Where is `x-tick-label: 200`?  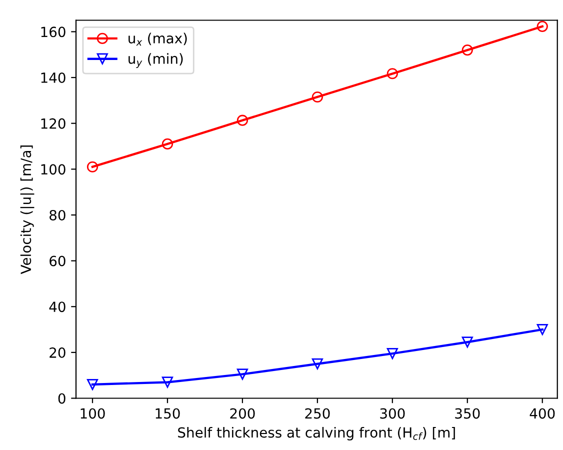
x-tick-label: 200 is located at coordinates (242, 413).